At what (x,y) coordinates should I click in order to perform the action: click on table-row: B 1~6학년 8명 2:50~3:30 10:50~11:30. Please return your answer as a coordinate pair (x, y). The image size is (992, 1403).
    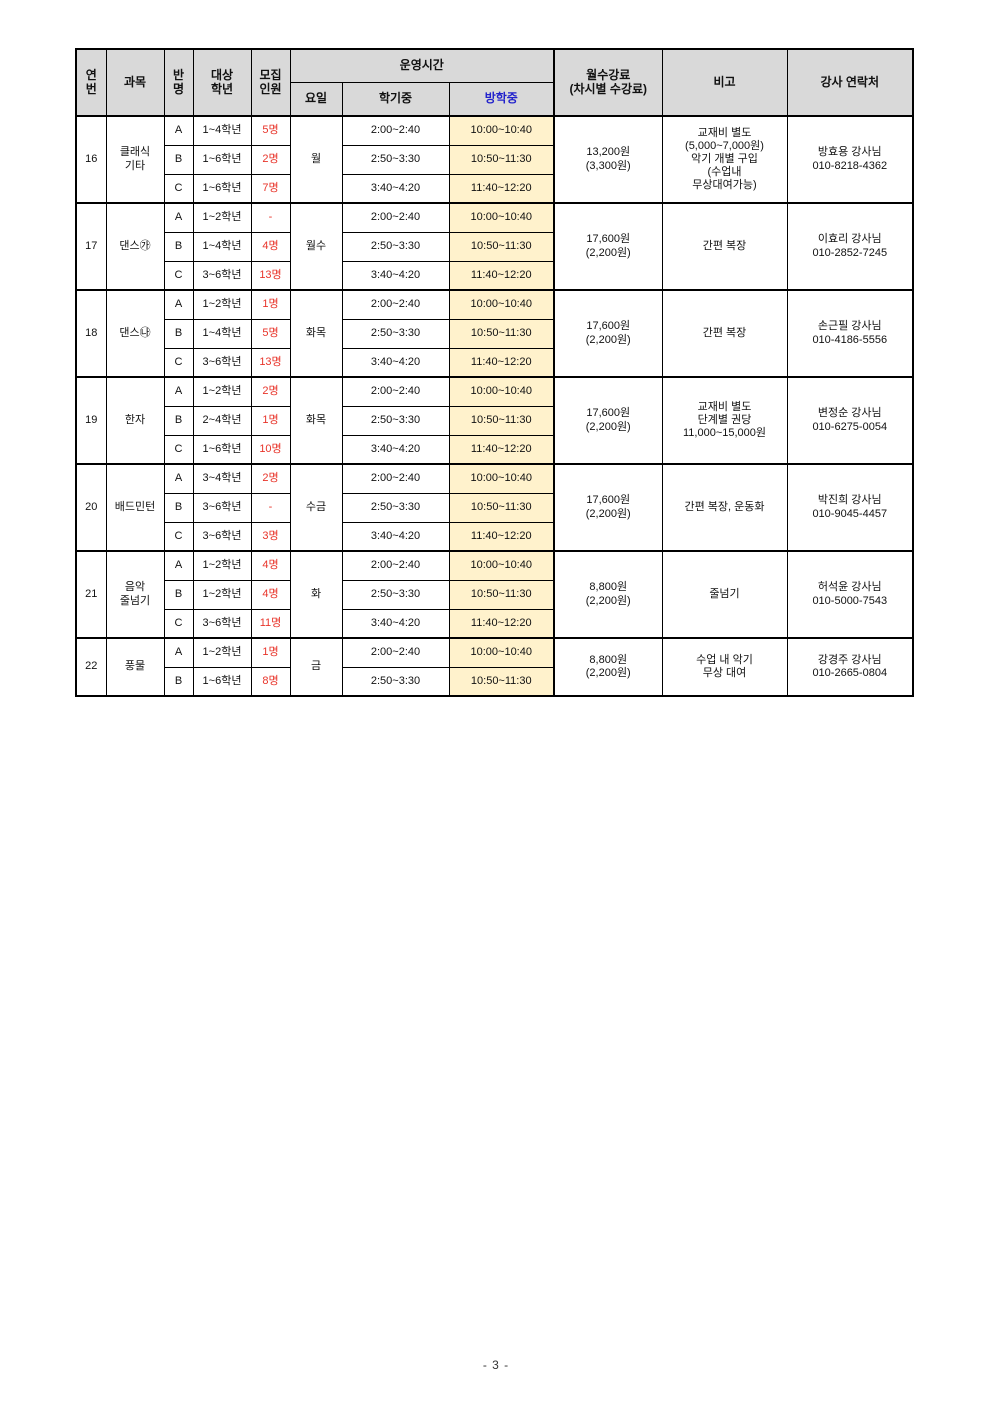
    Looking at the image, I should click on (494, 681).